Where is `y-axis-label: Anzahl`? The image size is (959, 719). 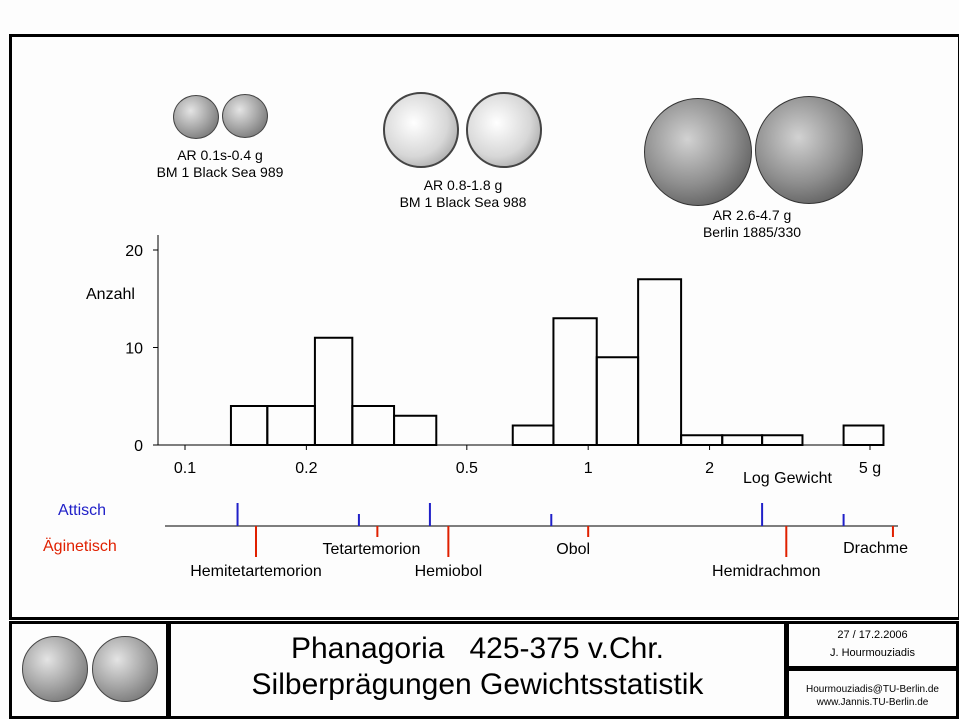 y-axis-label: Anzahl is located at coordinates (110, 294).